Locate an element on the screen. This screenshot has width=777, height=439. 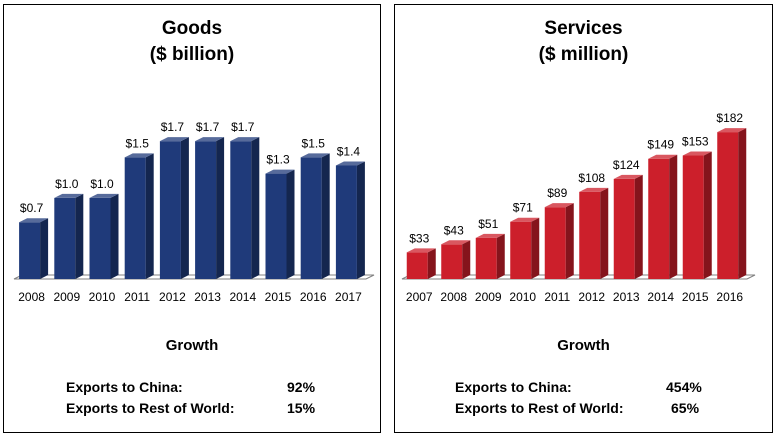
goods-chart-subtitle: ($ billion) is located at coordinates (192, 54).